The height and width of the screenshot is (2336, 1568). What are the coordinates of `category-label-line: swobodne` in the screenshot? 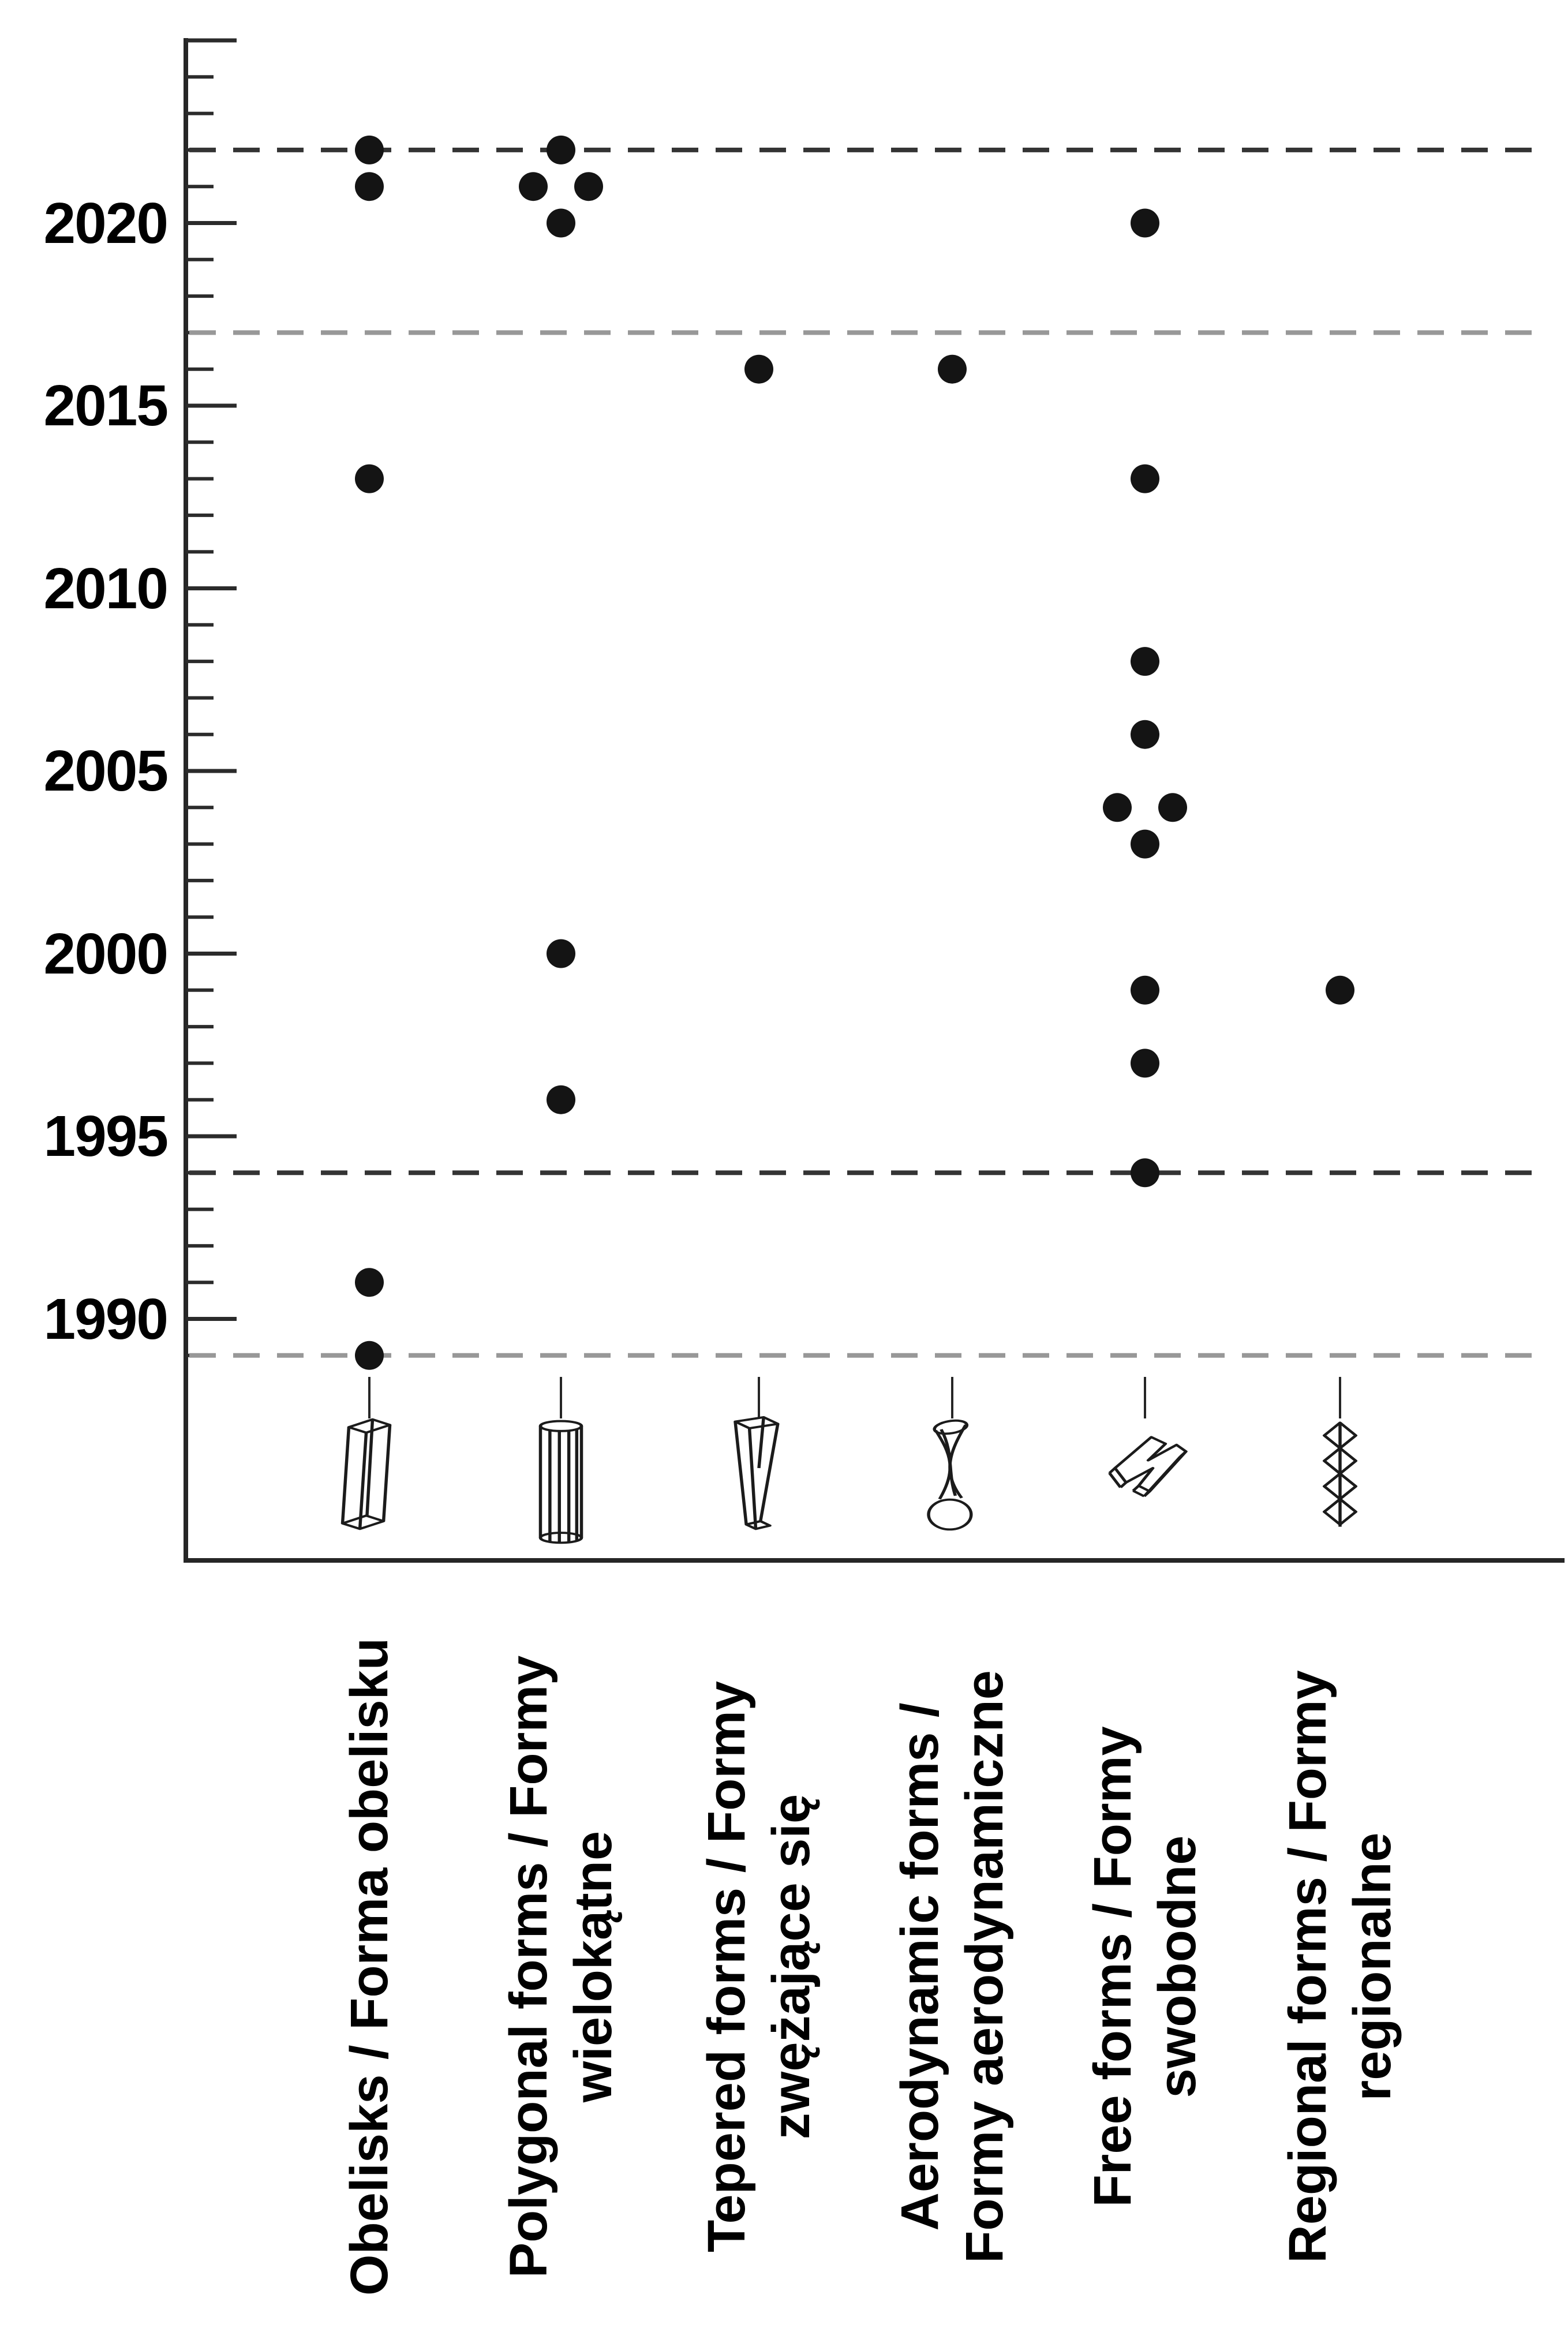 It's located at (1177, 1967).